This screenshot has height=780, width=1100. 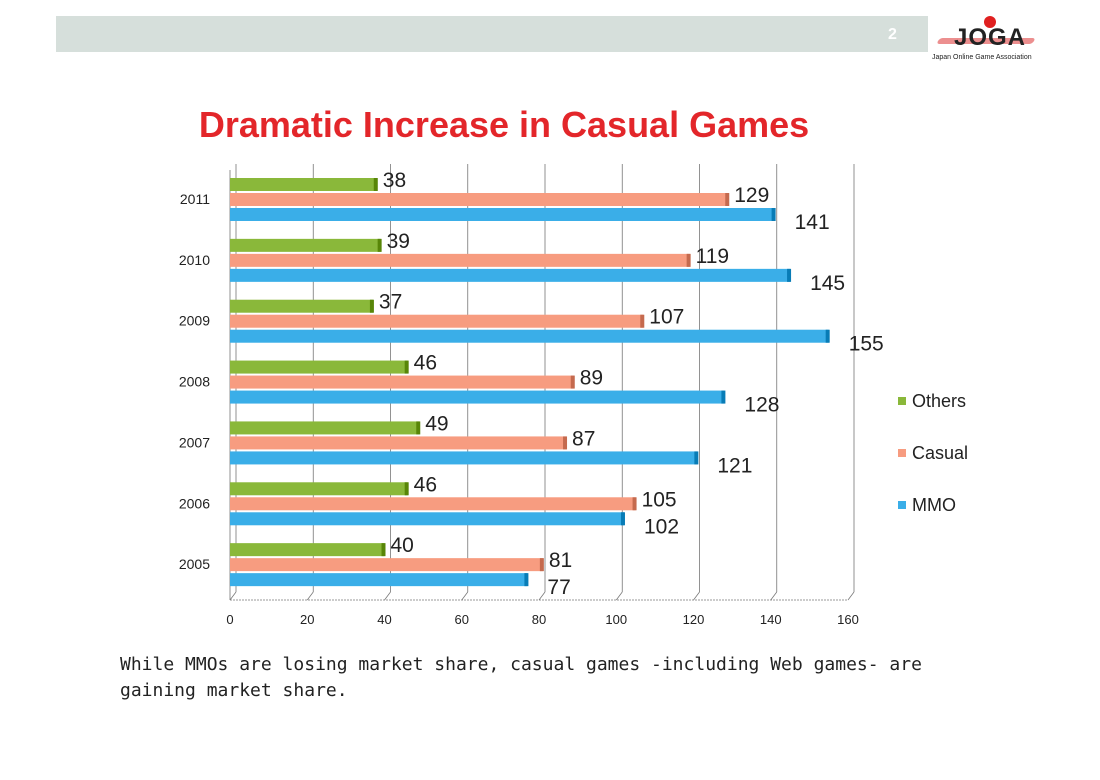 What do you see at coordinates (194, 442) in the screenshot?
I see `y-tick-label: 2007` at bounding box center [194, 442].